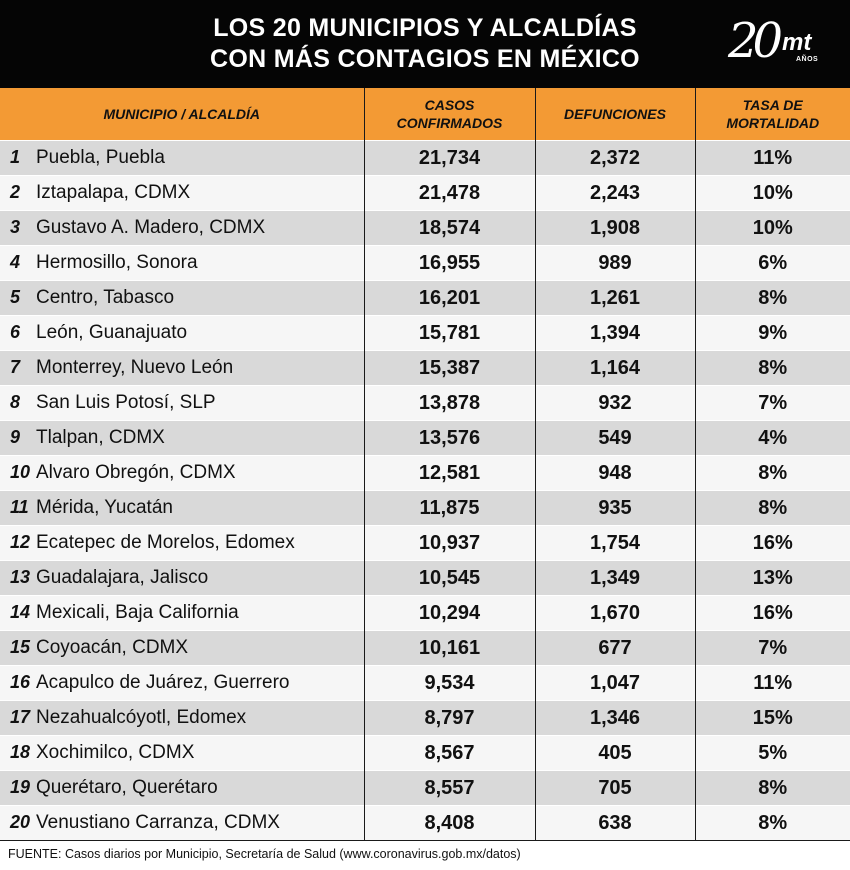 The width and height of the screenshot is (850, 870). Describe the element at coordinates (450, 788) in the screenshot. I see `casos-confirmados-cell: 8,557` at that location.